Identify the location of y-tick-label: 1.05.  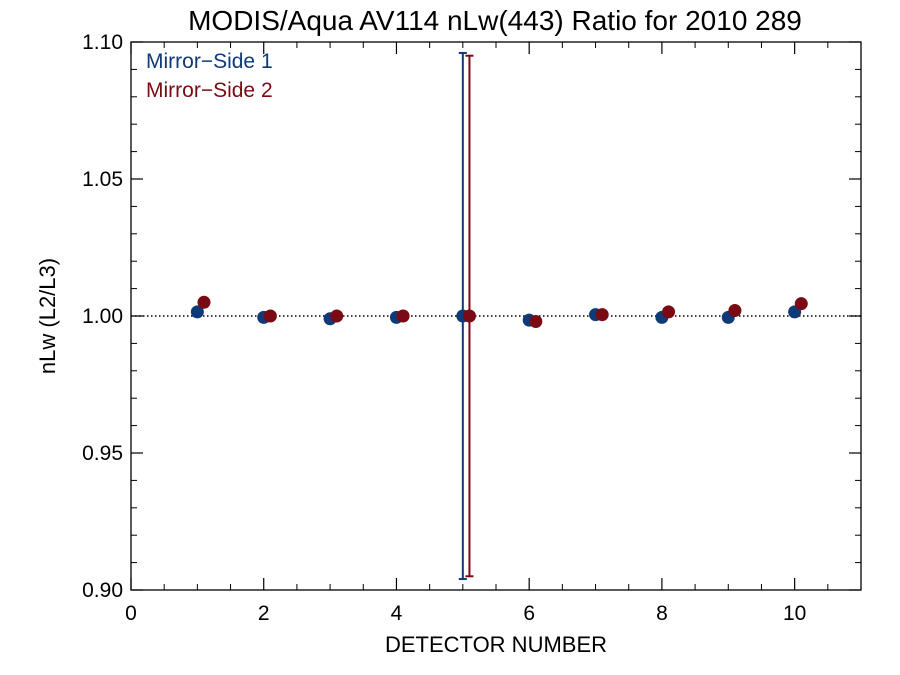
(102, 179).